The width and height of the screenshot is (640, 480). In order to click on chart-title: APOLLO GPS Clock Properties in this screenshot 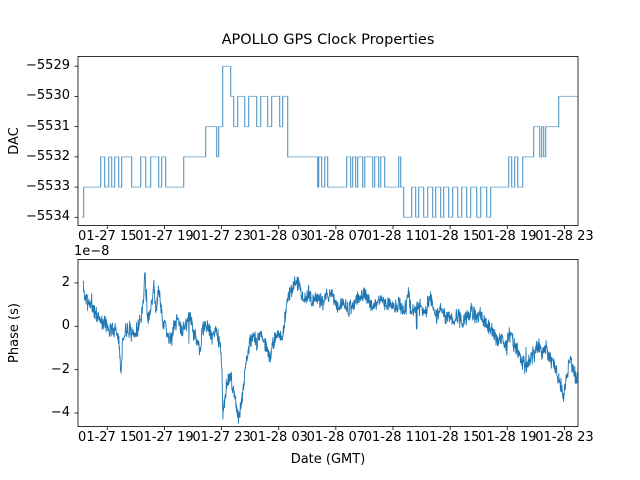, I will do `click(328, 40)`.